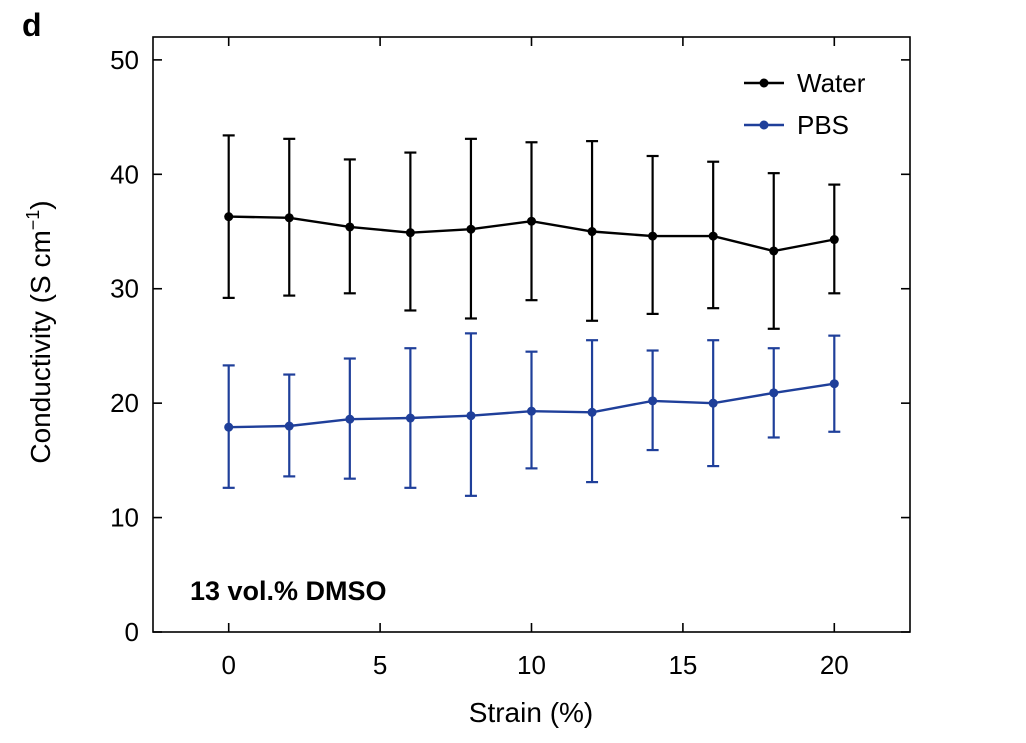 This screenshot has width=1026, height=743. What do you see at coordinates (288, 591) in the screenshot?
I see `condition-annotation: 13 vol.% DMSO` at bounding box center [288, 591].